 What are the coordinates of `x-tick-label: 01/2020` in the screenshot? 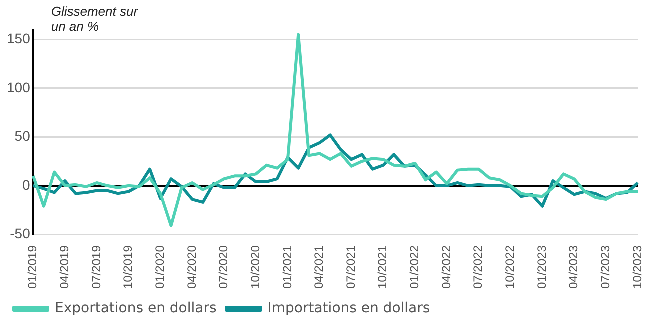 It's located at (159, 267).